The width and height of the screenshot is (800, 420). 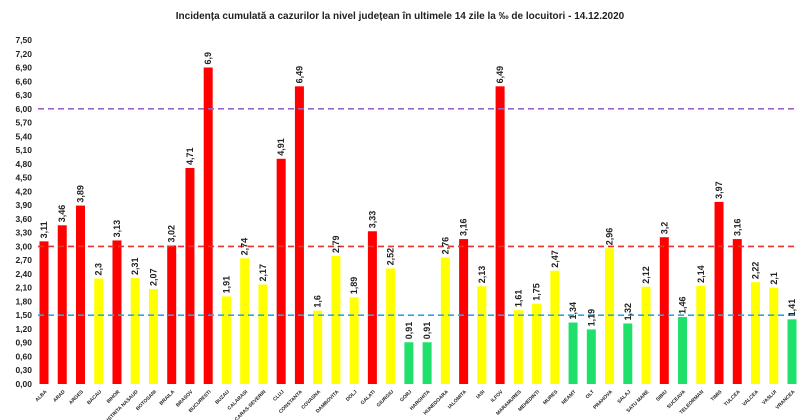 What do you see at coordinates (372, 307) in the screenshot?
I see `bar-galati` at bounding box center [372, 307].